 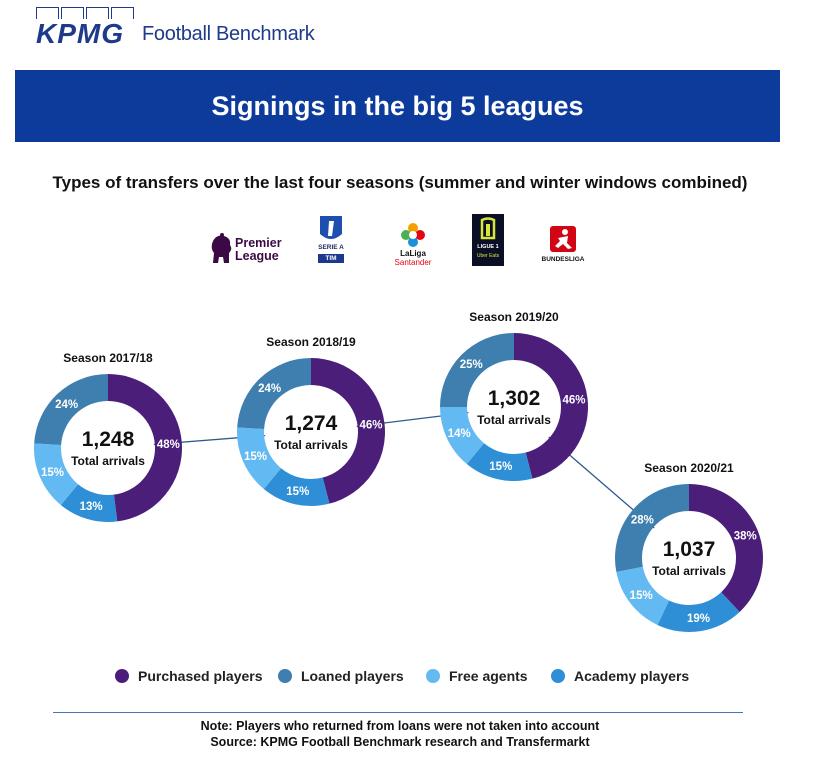 I want to click on laliga-logo: LaLiga Santander, so click(x=413, y=246).